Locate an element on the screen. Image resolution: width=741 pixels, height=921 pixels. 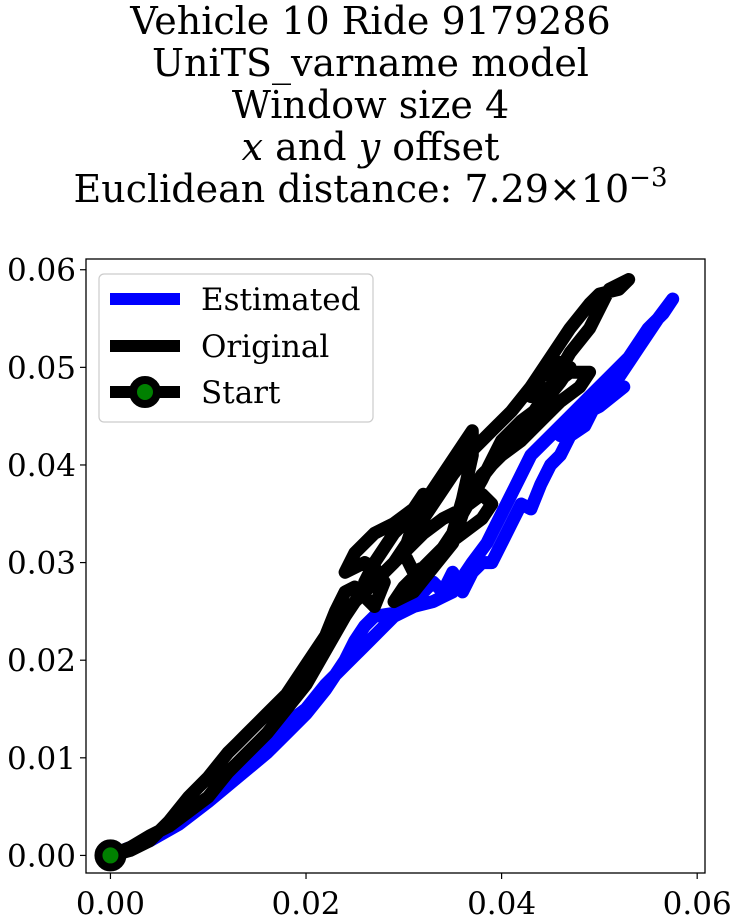
legend-start-marker is located at coordinates (145, 392).